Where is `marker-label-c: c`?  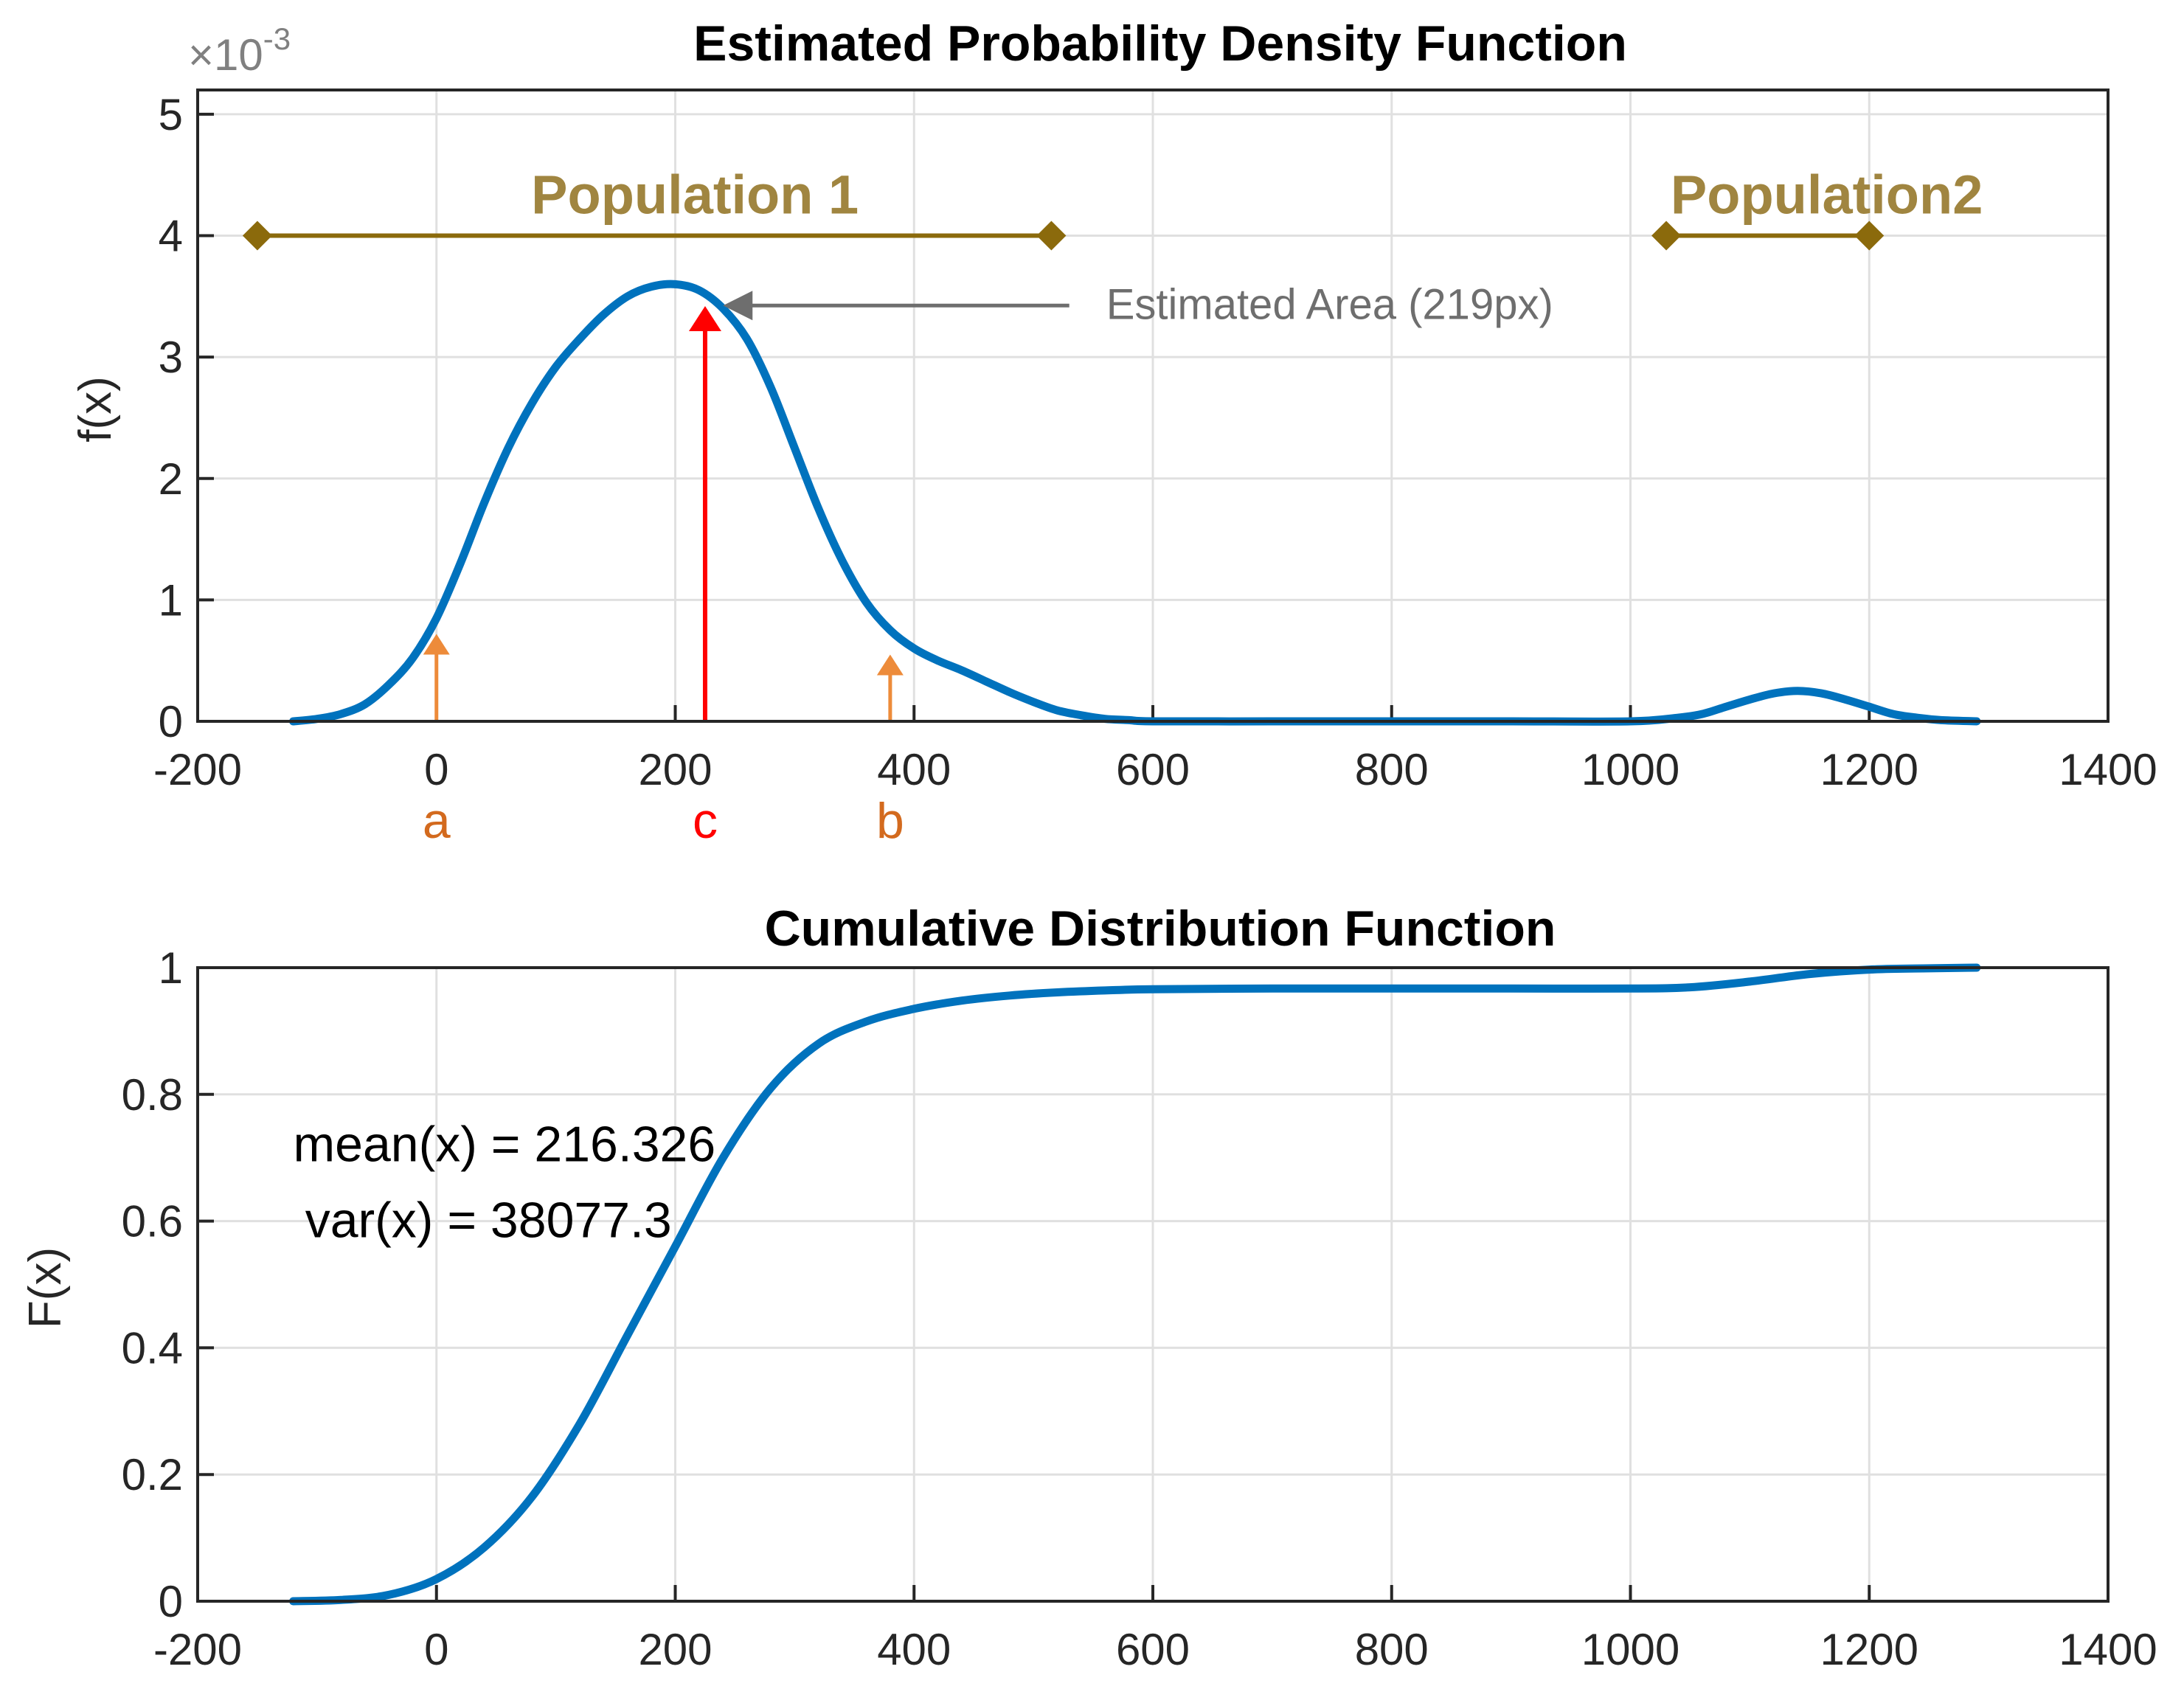
marker-label-c: c is located at coordinates (705, 821).